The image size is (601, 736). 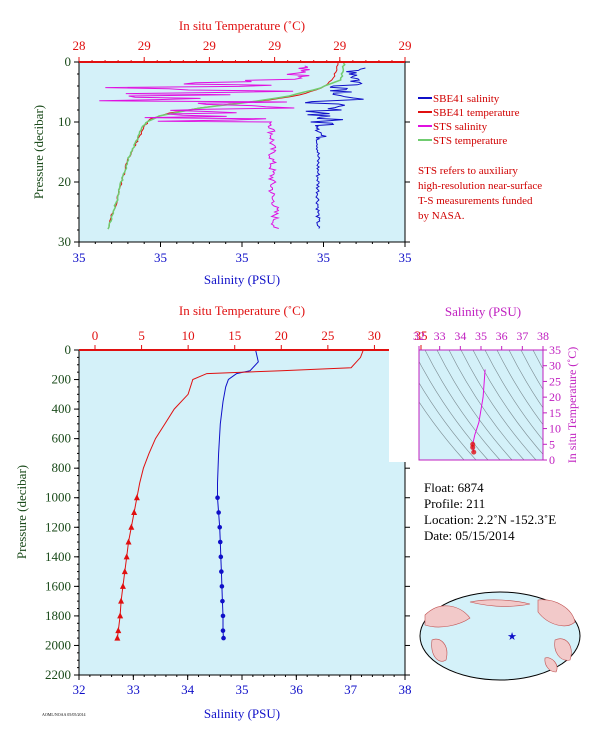 I want to click on ts-sal-tick-label: 33, so click(x=440, y=336).